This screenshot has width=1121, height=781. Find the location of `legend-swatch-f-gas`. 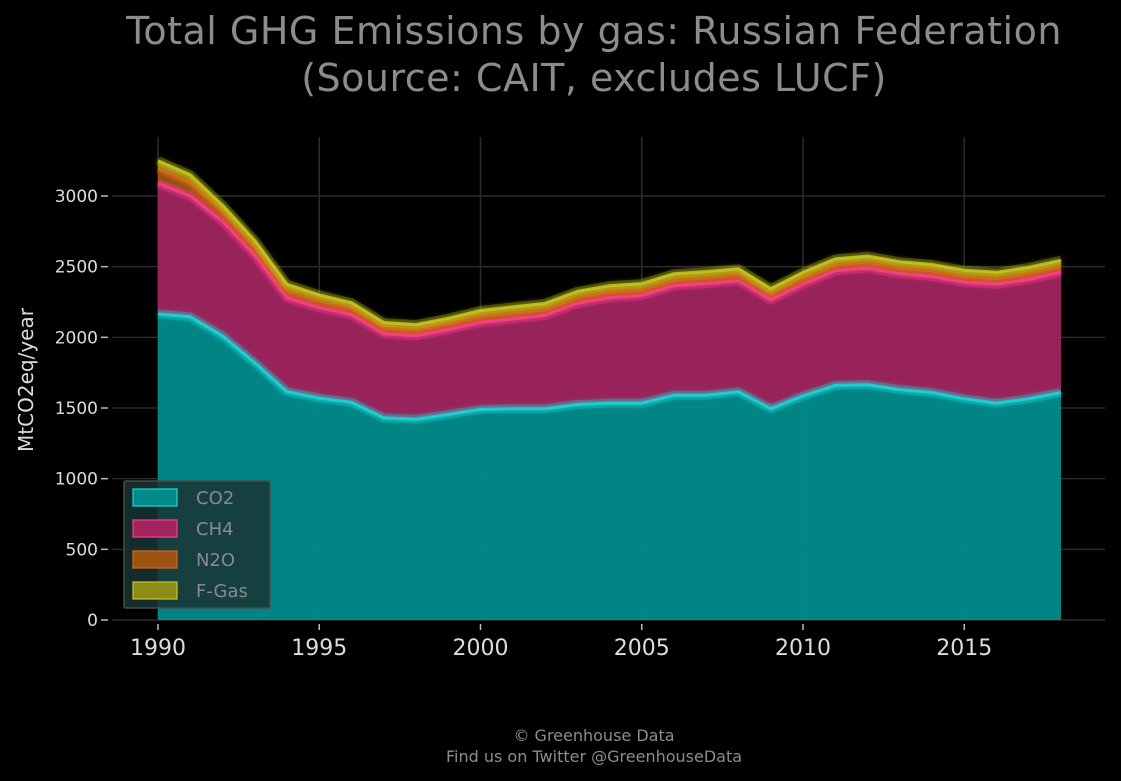

legend-swatch-f-gas is located at coordinates (155, 590).